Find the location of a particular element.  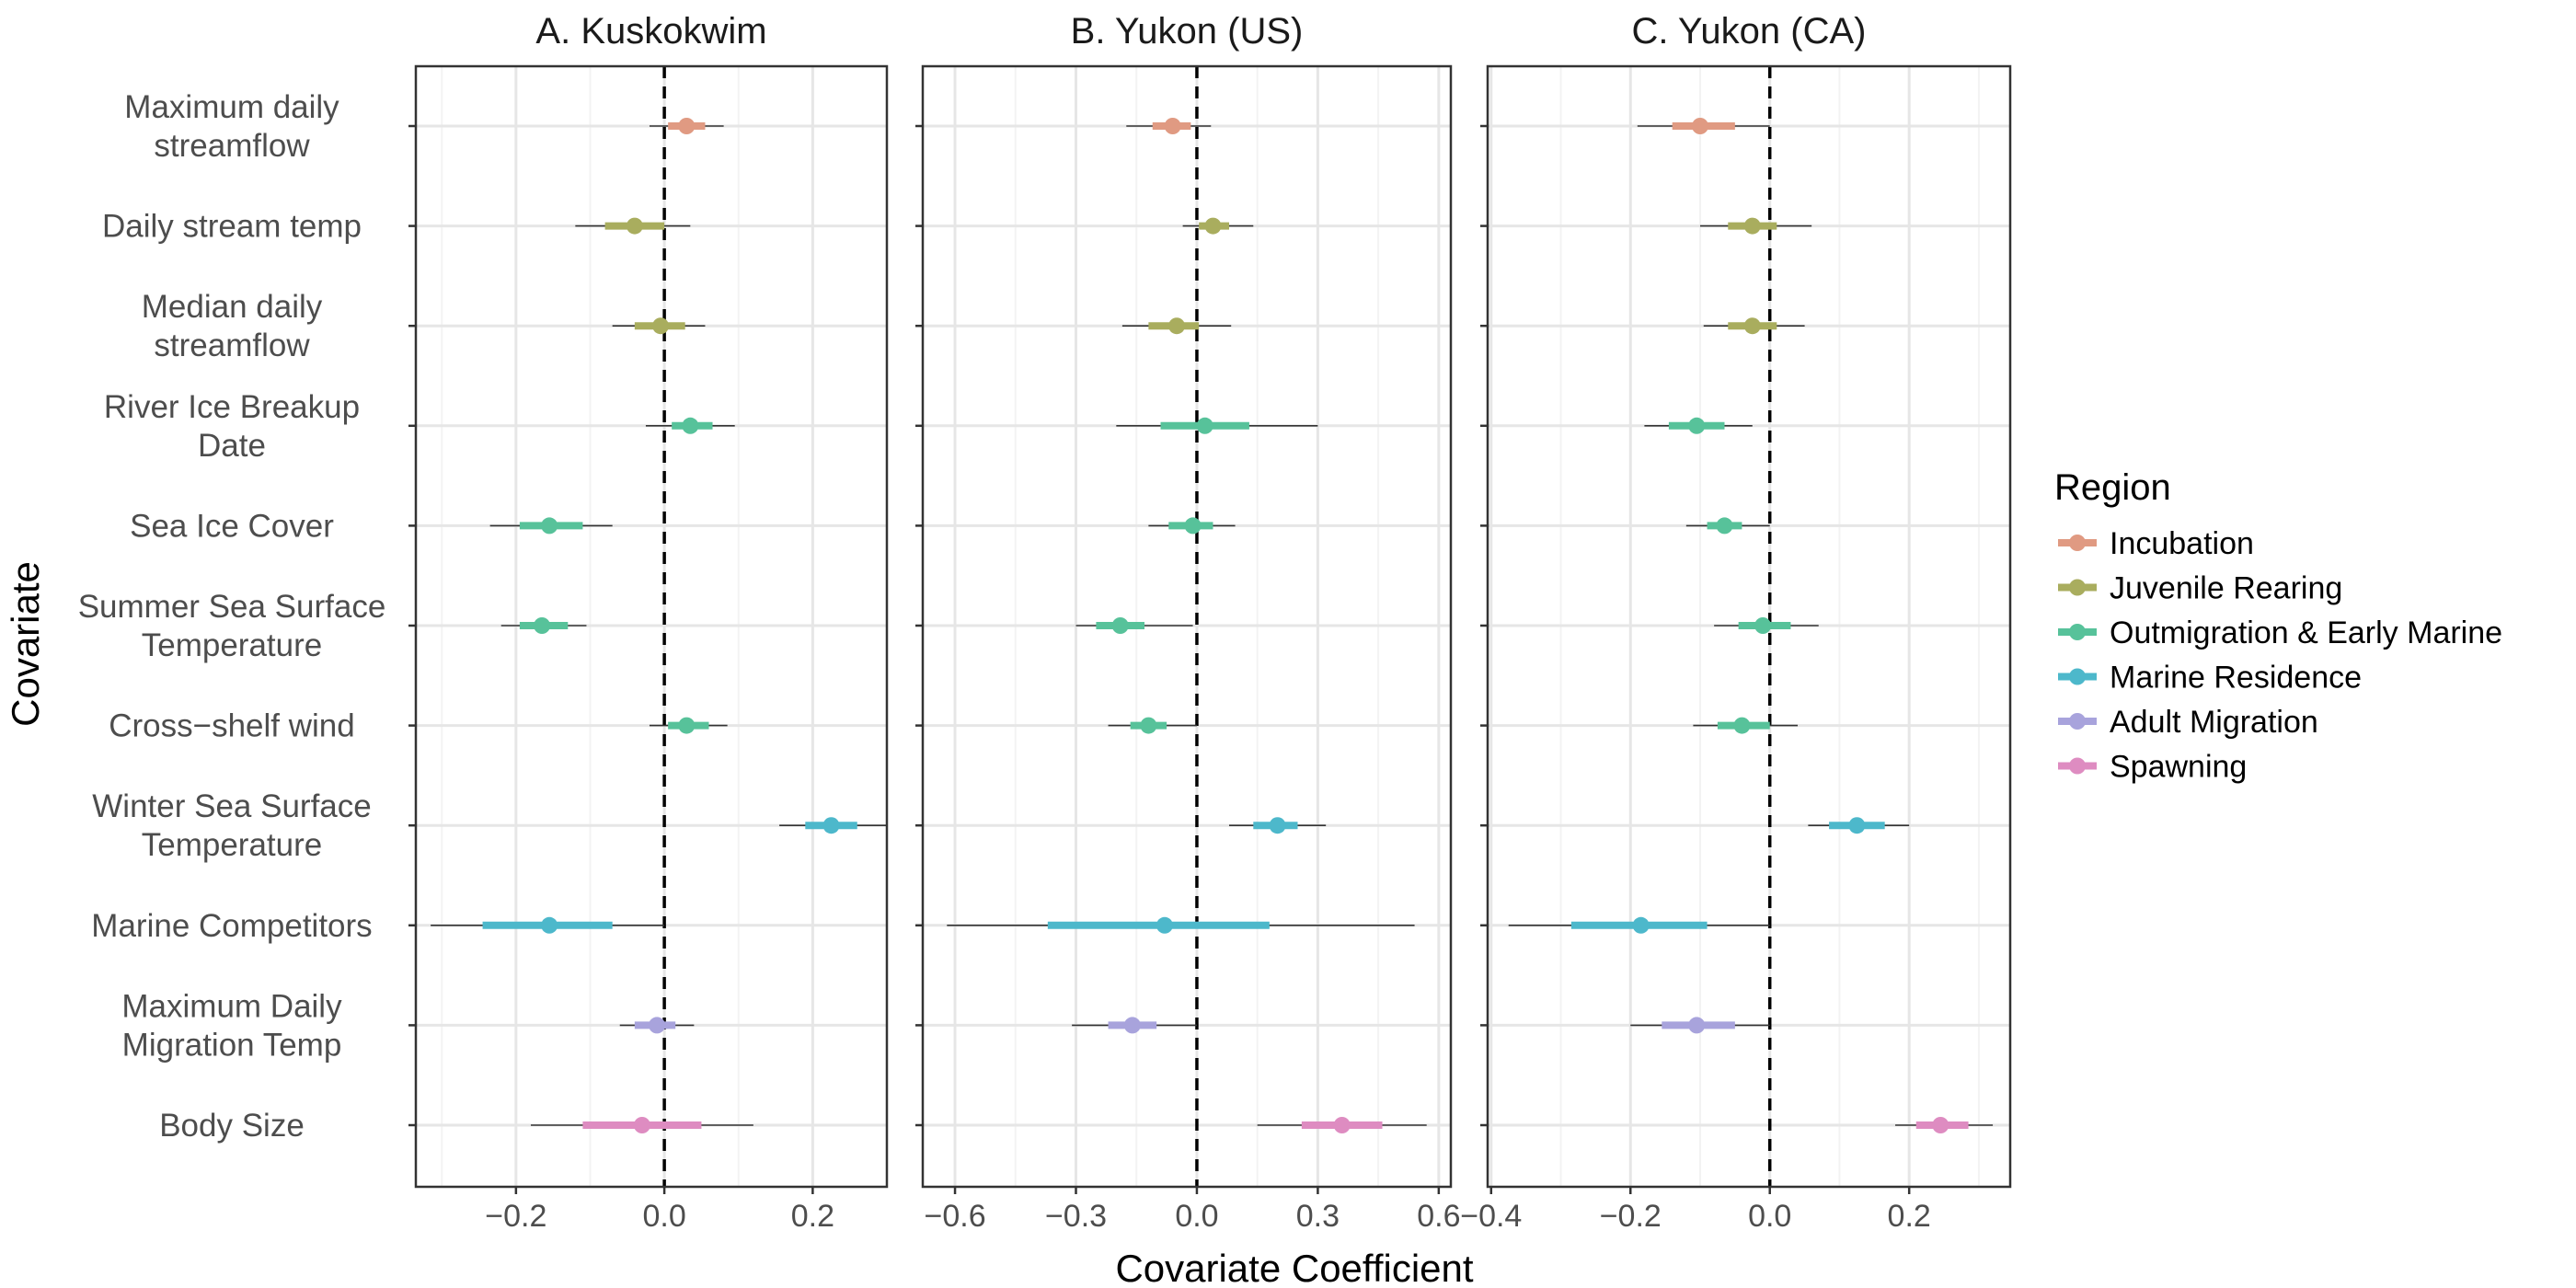

x-tick-label: 0.3 is located at coordinates (1318, 1216).